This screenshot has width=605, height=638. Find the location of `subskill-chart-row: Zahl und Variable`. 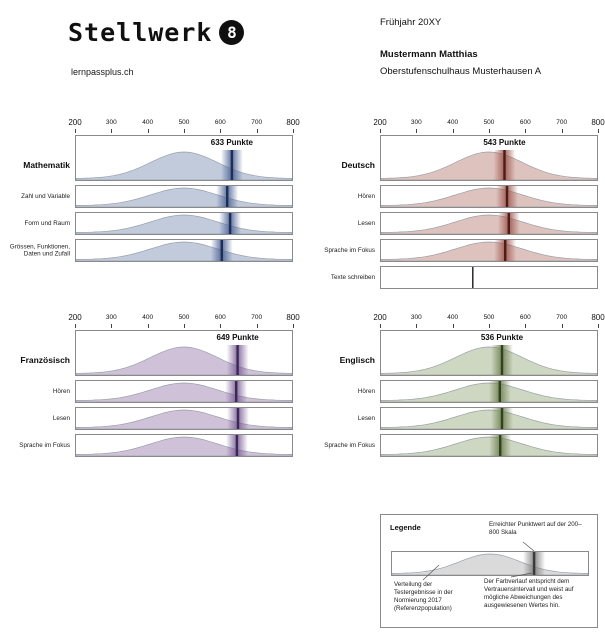

subskill-chart-row: Zahl und Variable is located at coordinates (157, 196).